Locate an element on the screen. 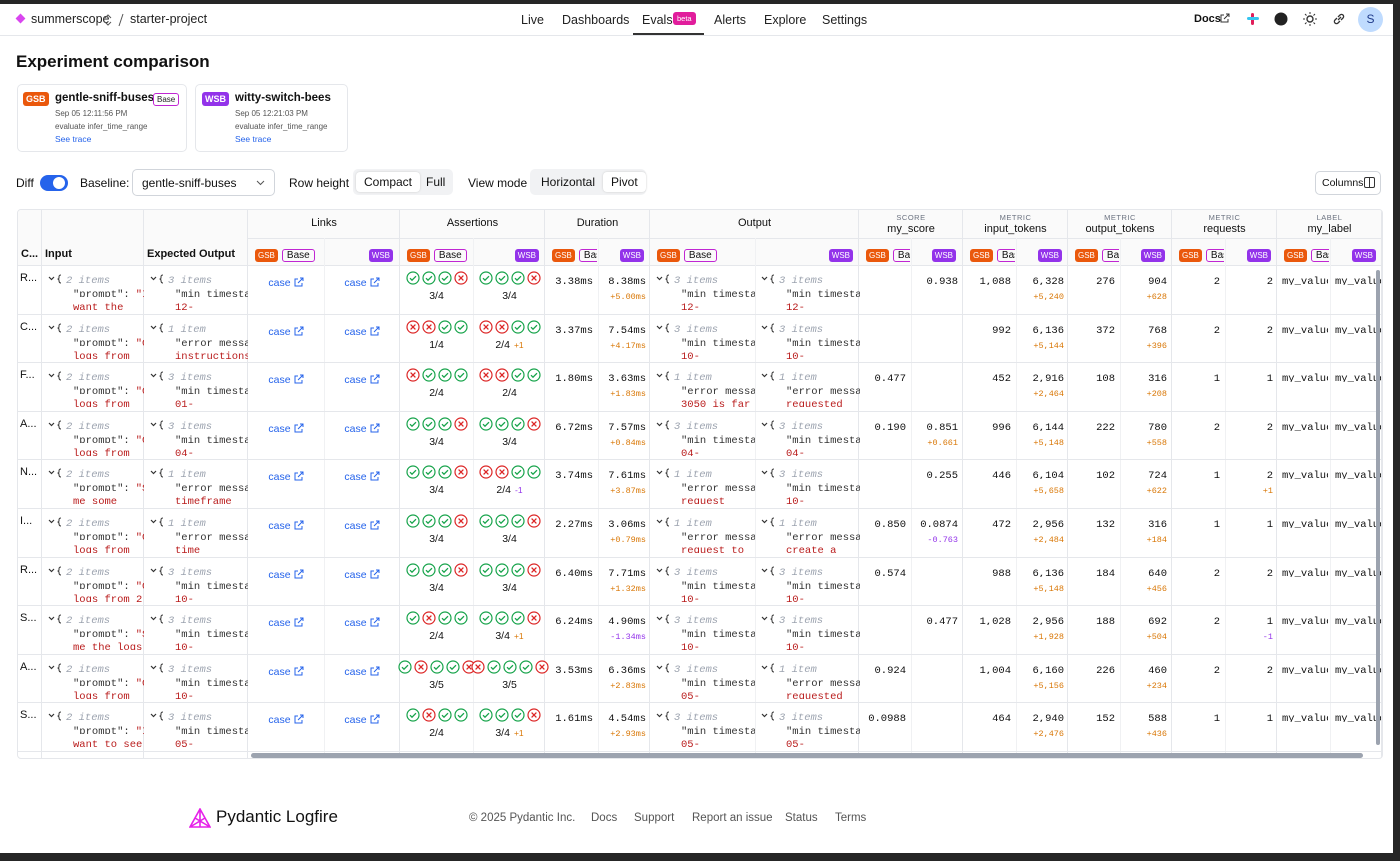 The image size is (1400, 861). assertion-icons is located at coordinates (509, 425).